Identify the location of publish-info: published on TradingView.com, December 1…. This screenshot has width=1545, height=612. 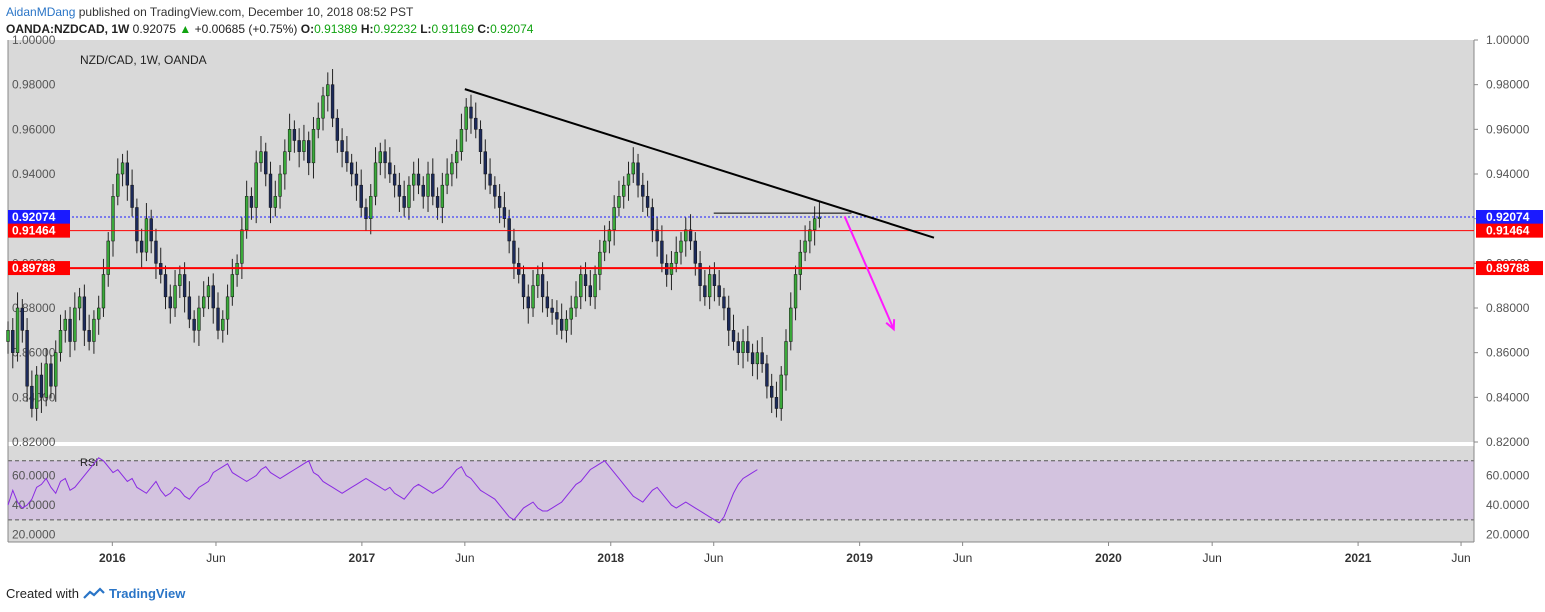
(246, 12).